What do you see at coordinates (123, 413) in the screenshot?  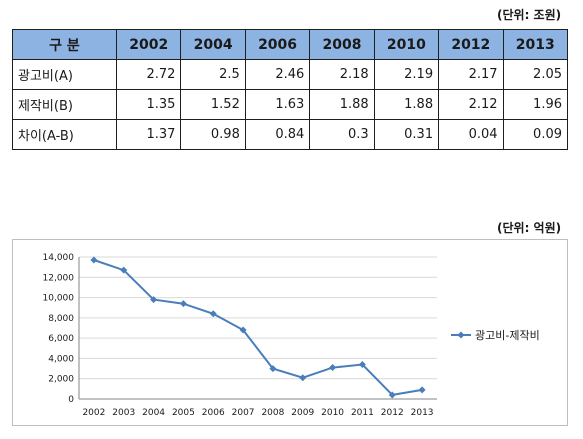 I see `x-tick-label: 2003` at bounding box center [123, 413].